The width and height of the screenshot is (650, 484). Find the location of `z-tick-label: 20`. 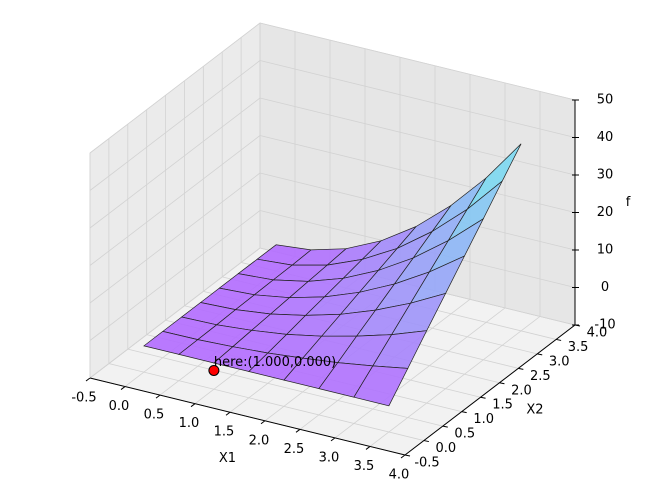

z-tick-label: 20 is located at coordinates (605, 212).